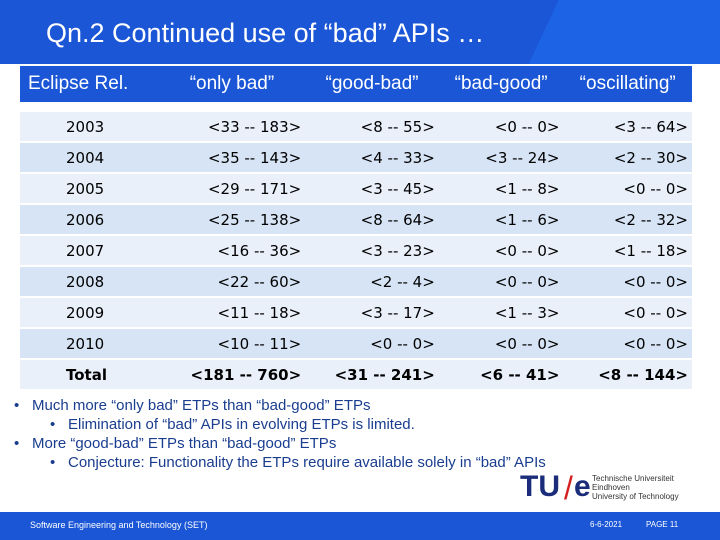  I want to click on etp-count-cell: <2 -- 4>, so click(372, 281).